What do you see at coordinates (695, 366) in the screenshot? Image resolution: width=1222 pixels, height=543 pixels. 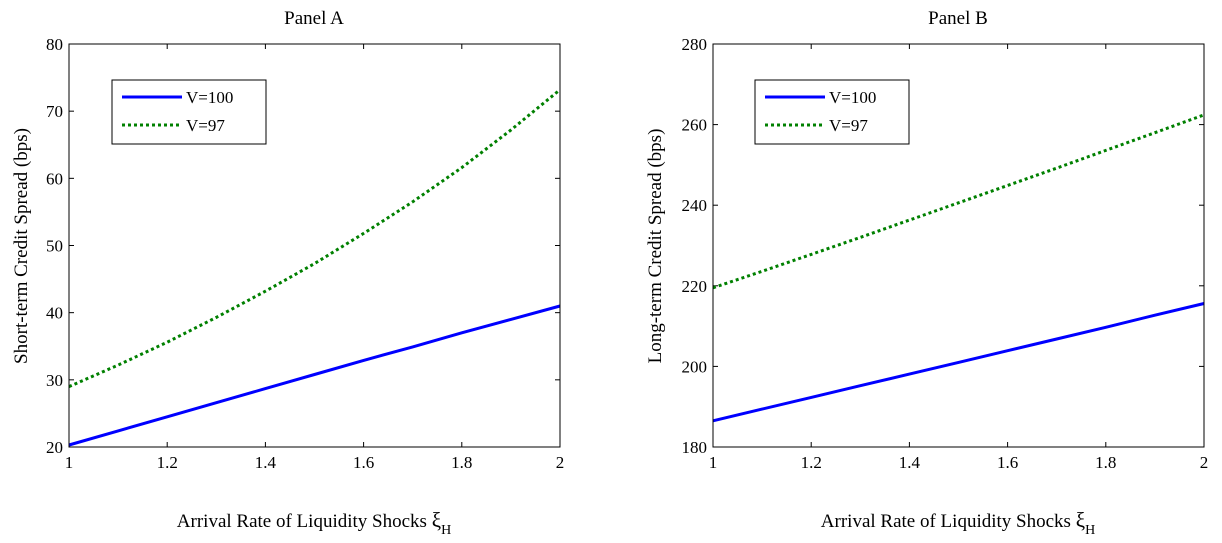 I see `panel-b-ytick-label: 200` at bounding box center [695, 366].